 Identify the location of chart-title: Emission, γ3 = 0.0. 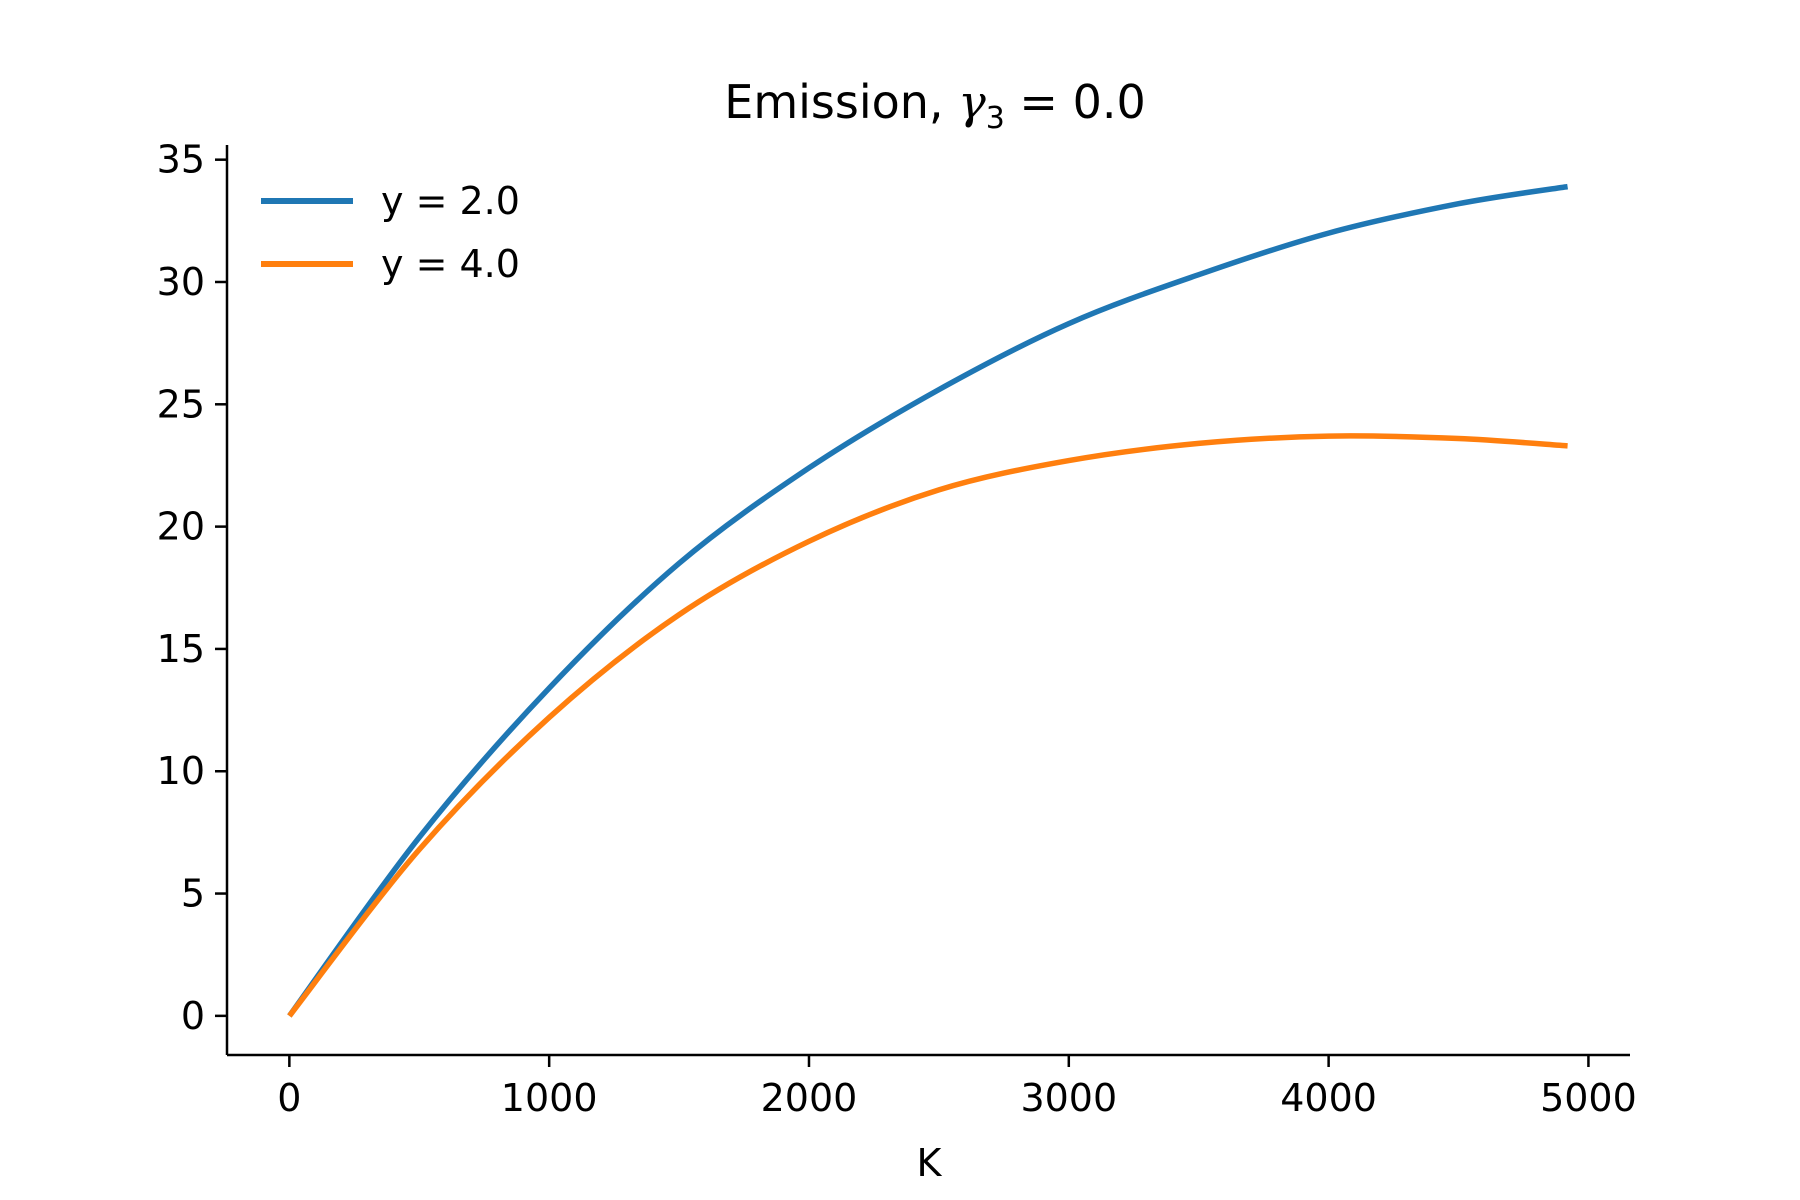
(934, 105).